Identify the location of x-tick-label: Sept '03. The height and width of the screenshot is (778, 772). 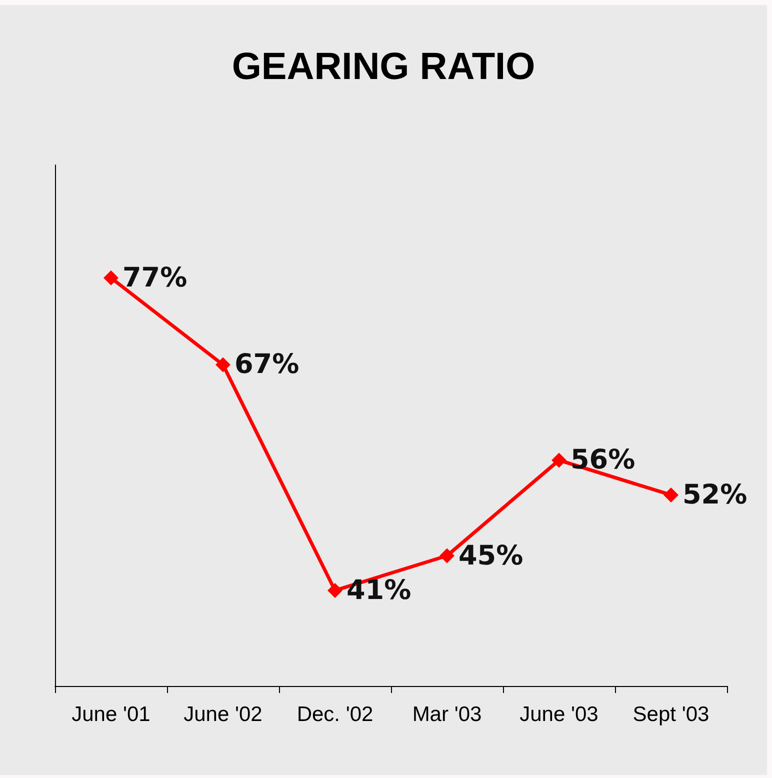
(671, 714).